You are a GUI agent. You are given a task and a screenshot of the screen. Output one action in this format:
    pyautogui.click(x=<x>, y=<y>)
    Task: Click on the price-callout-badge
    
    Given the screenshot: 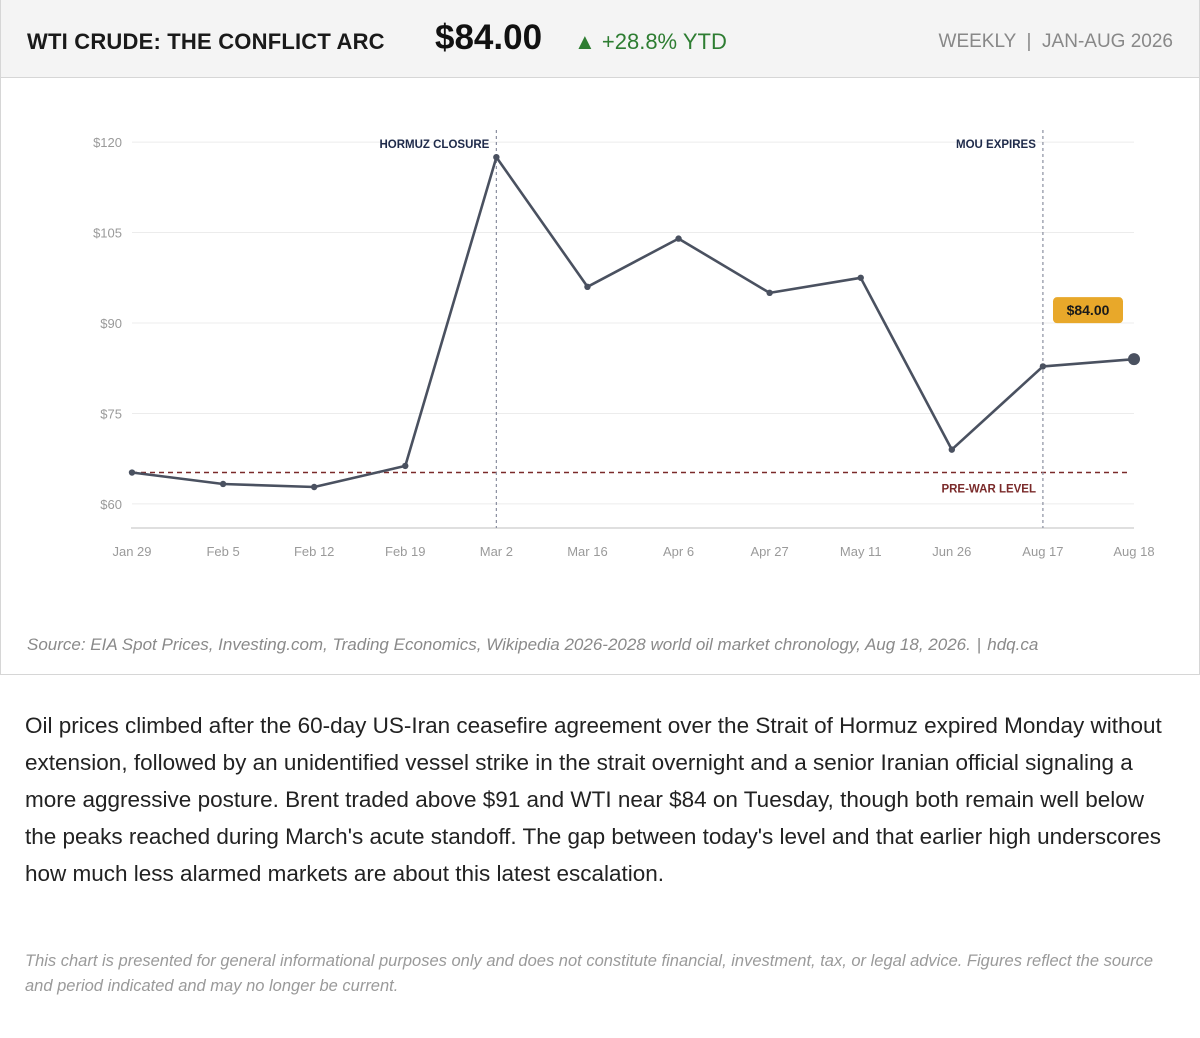 What is the action you would take?
    pyautogui.click(x=1088, y=310)
    